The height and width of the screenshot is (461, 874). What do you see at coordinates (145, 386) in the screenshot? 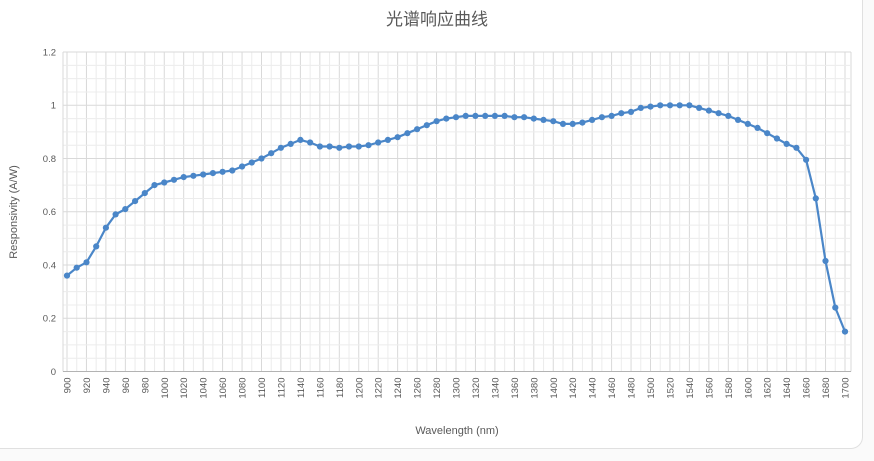
I see `x-tick-label: 980` at bounding box center [145, 386].